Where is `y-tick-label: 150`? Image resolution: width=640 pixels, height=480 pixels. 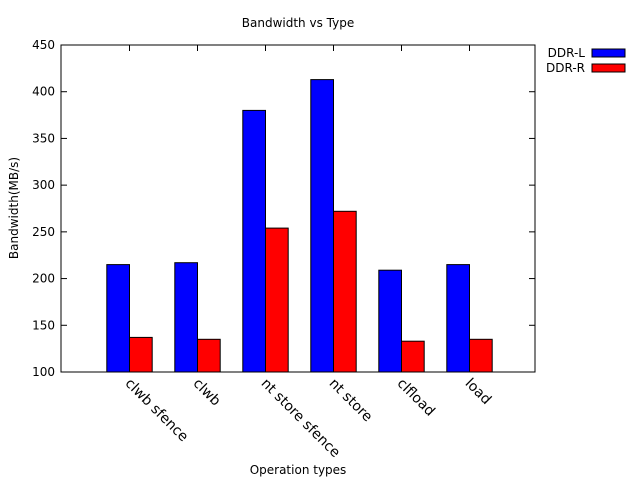 y-tick-label: 150 is located at coordinates (43, 325).